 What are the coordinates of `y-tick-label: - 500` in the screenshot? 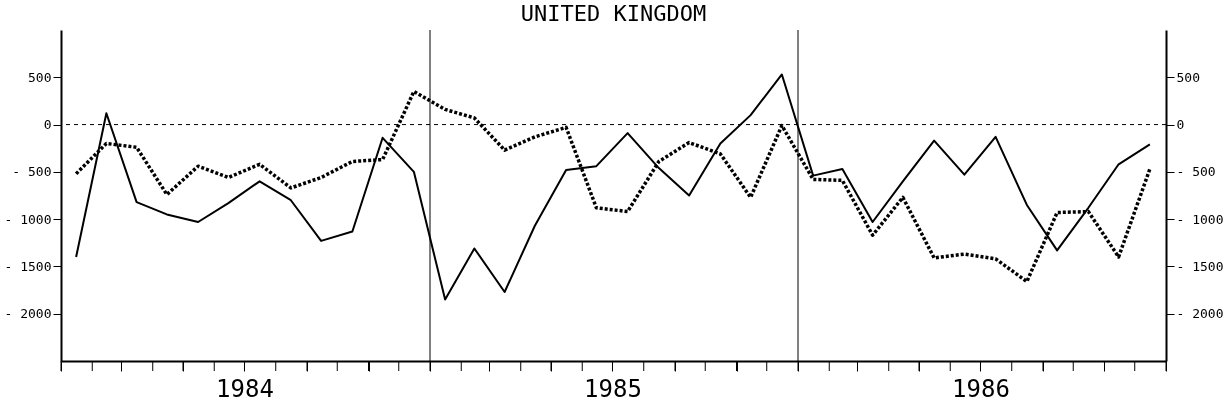 It's located at (32, 172).